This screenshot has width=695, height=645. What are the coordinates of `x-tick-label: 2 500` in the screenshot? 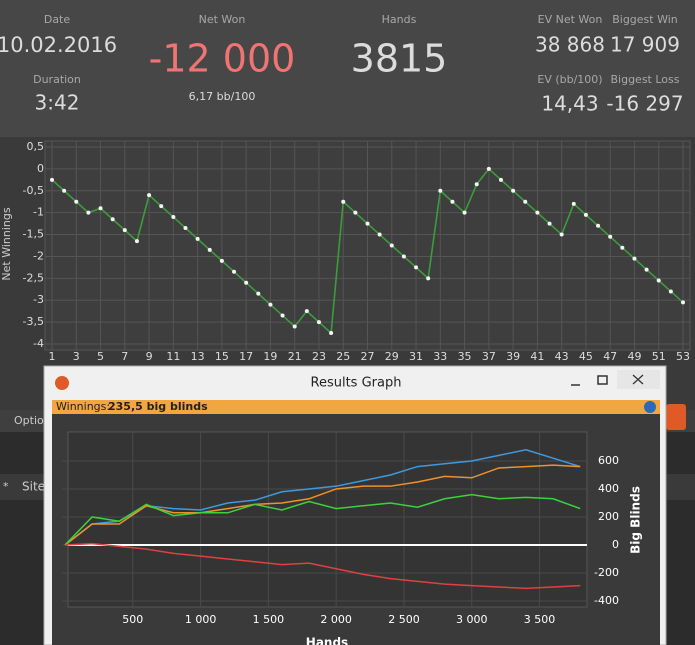 It's located at (404, 619).